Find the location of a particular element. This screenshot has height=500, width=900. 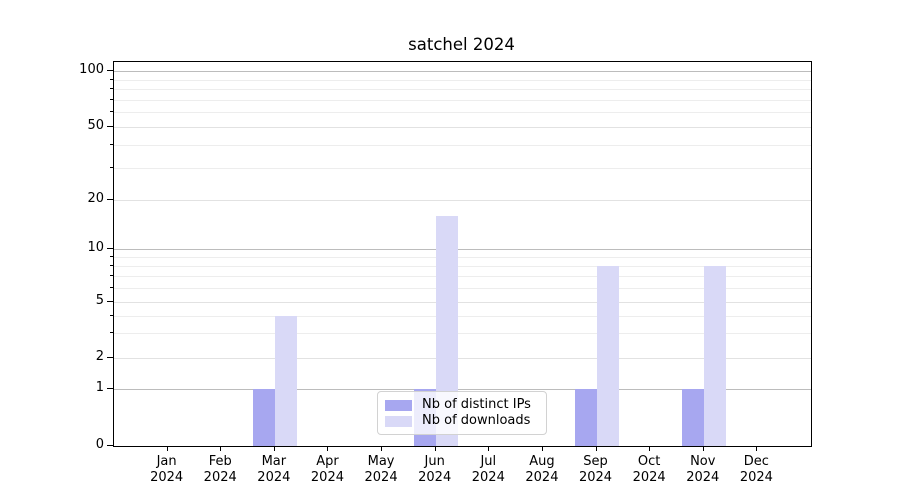

y-tick-label: 100 is located at coordinates (91, 69).